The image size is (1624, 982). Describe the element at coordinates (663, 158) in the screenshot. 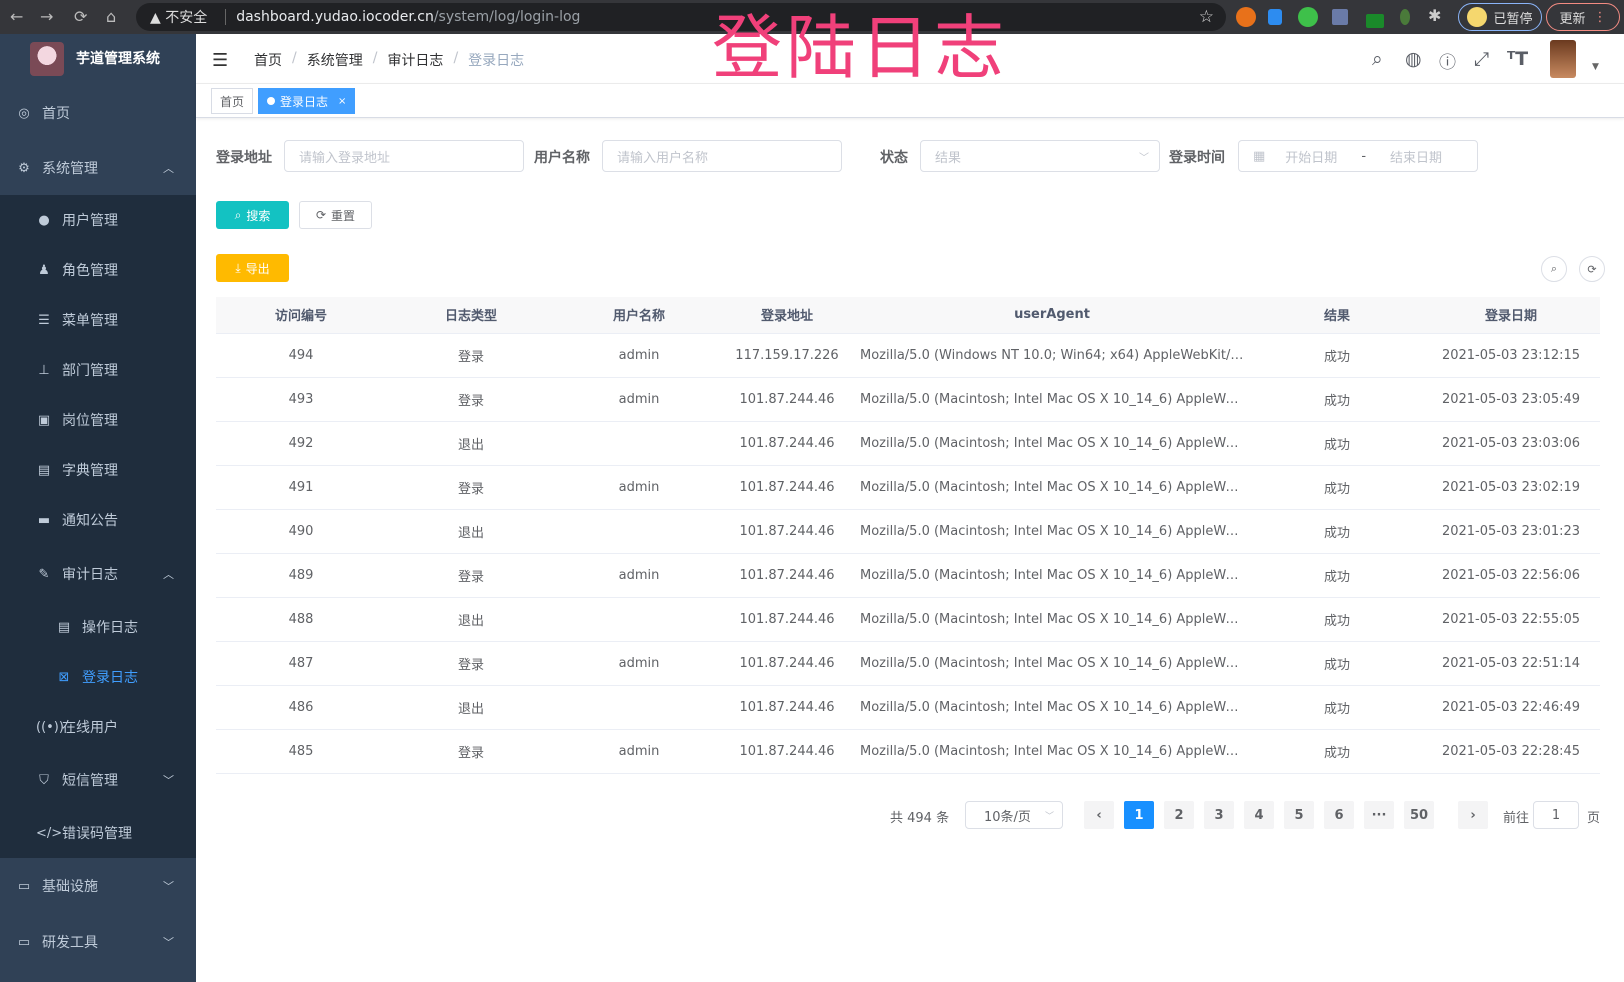

I see `placeholder: 请输入用户名称` at that location.